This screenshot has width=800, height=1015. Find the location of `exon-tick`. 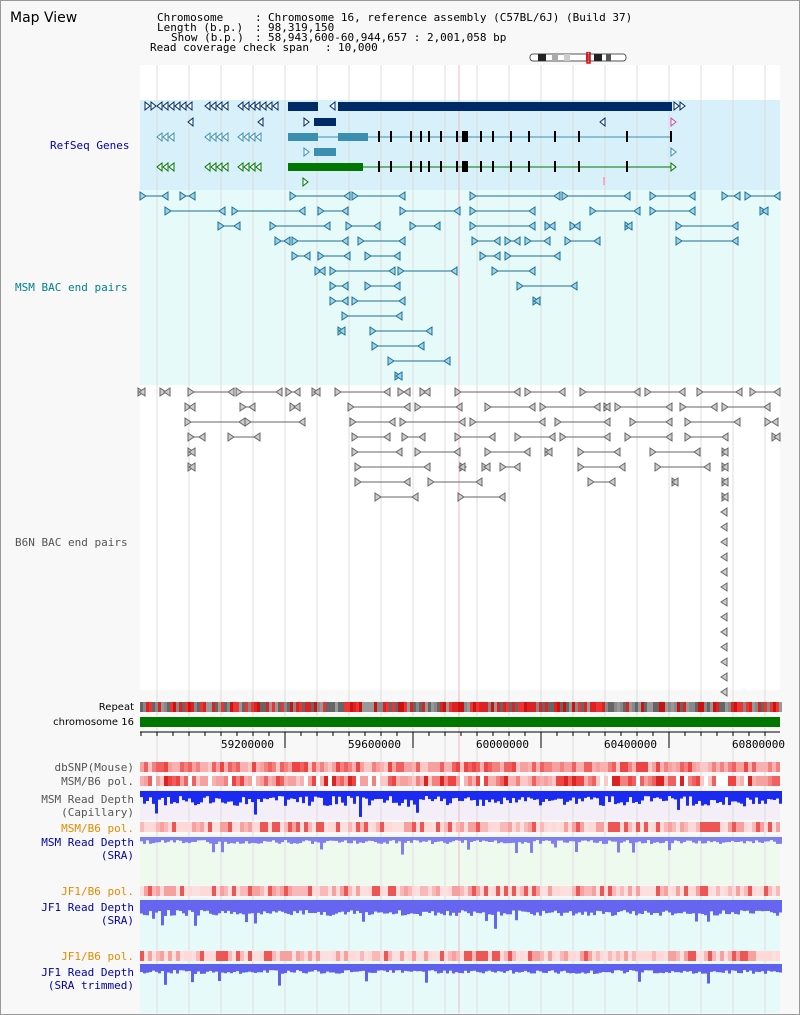

exon-tick is located at coordinates (627, 136).